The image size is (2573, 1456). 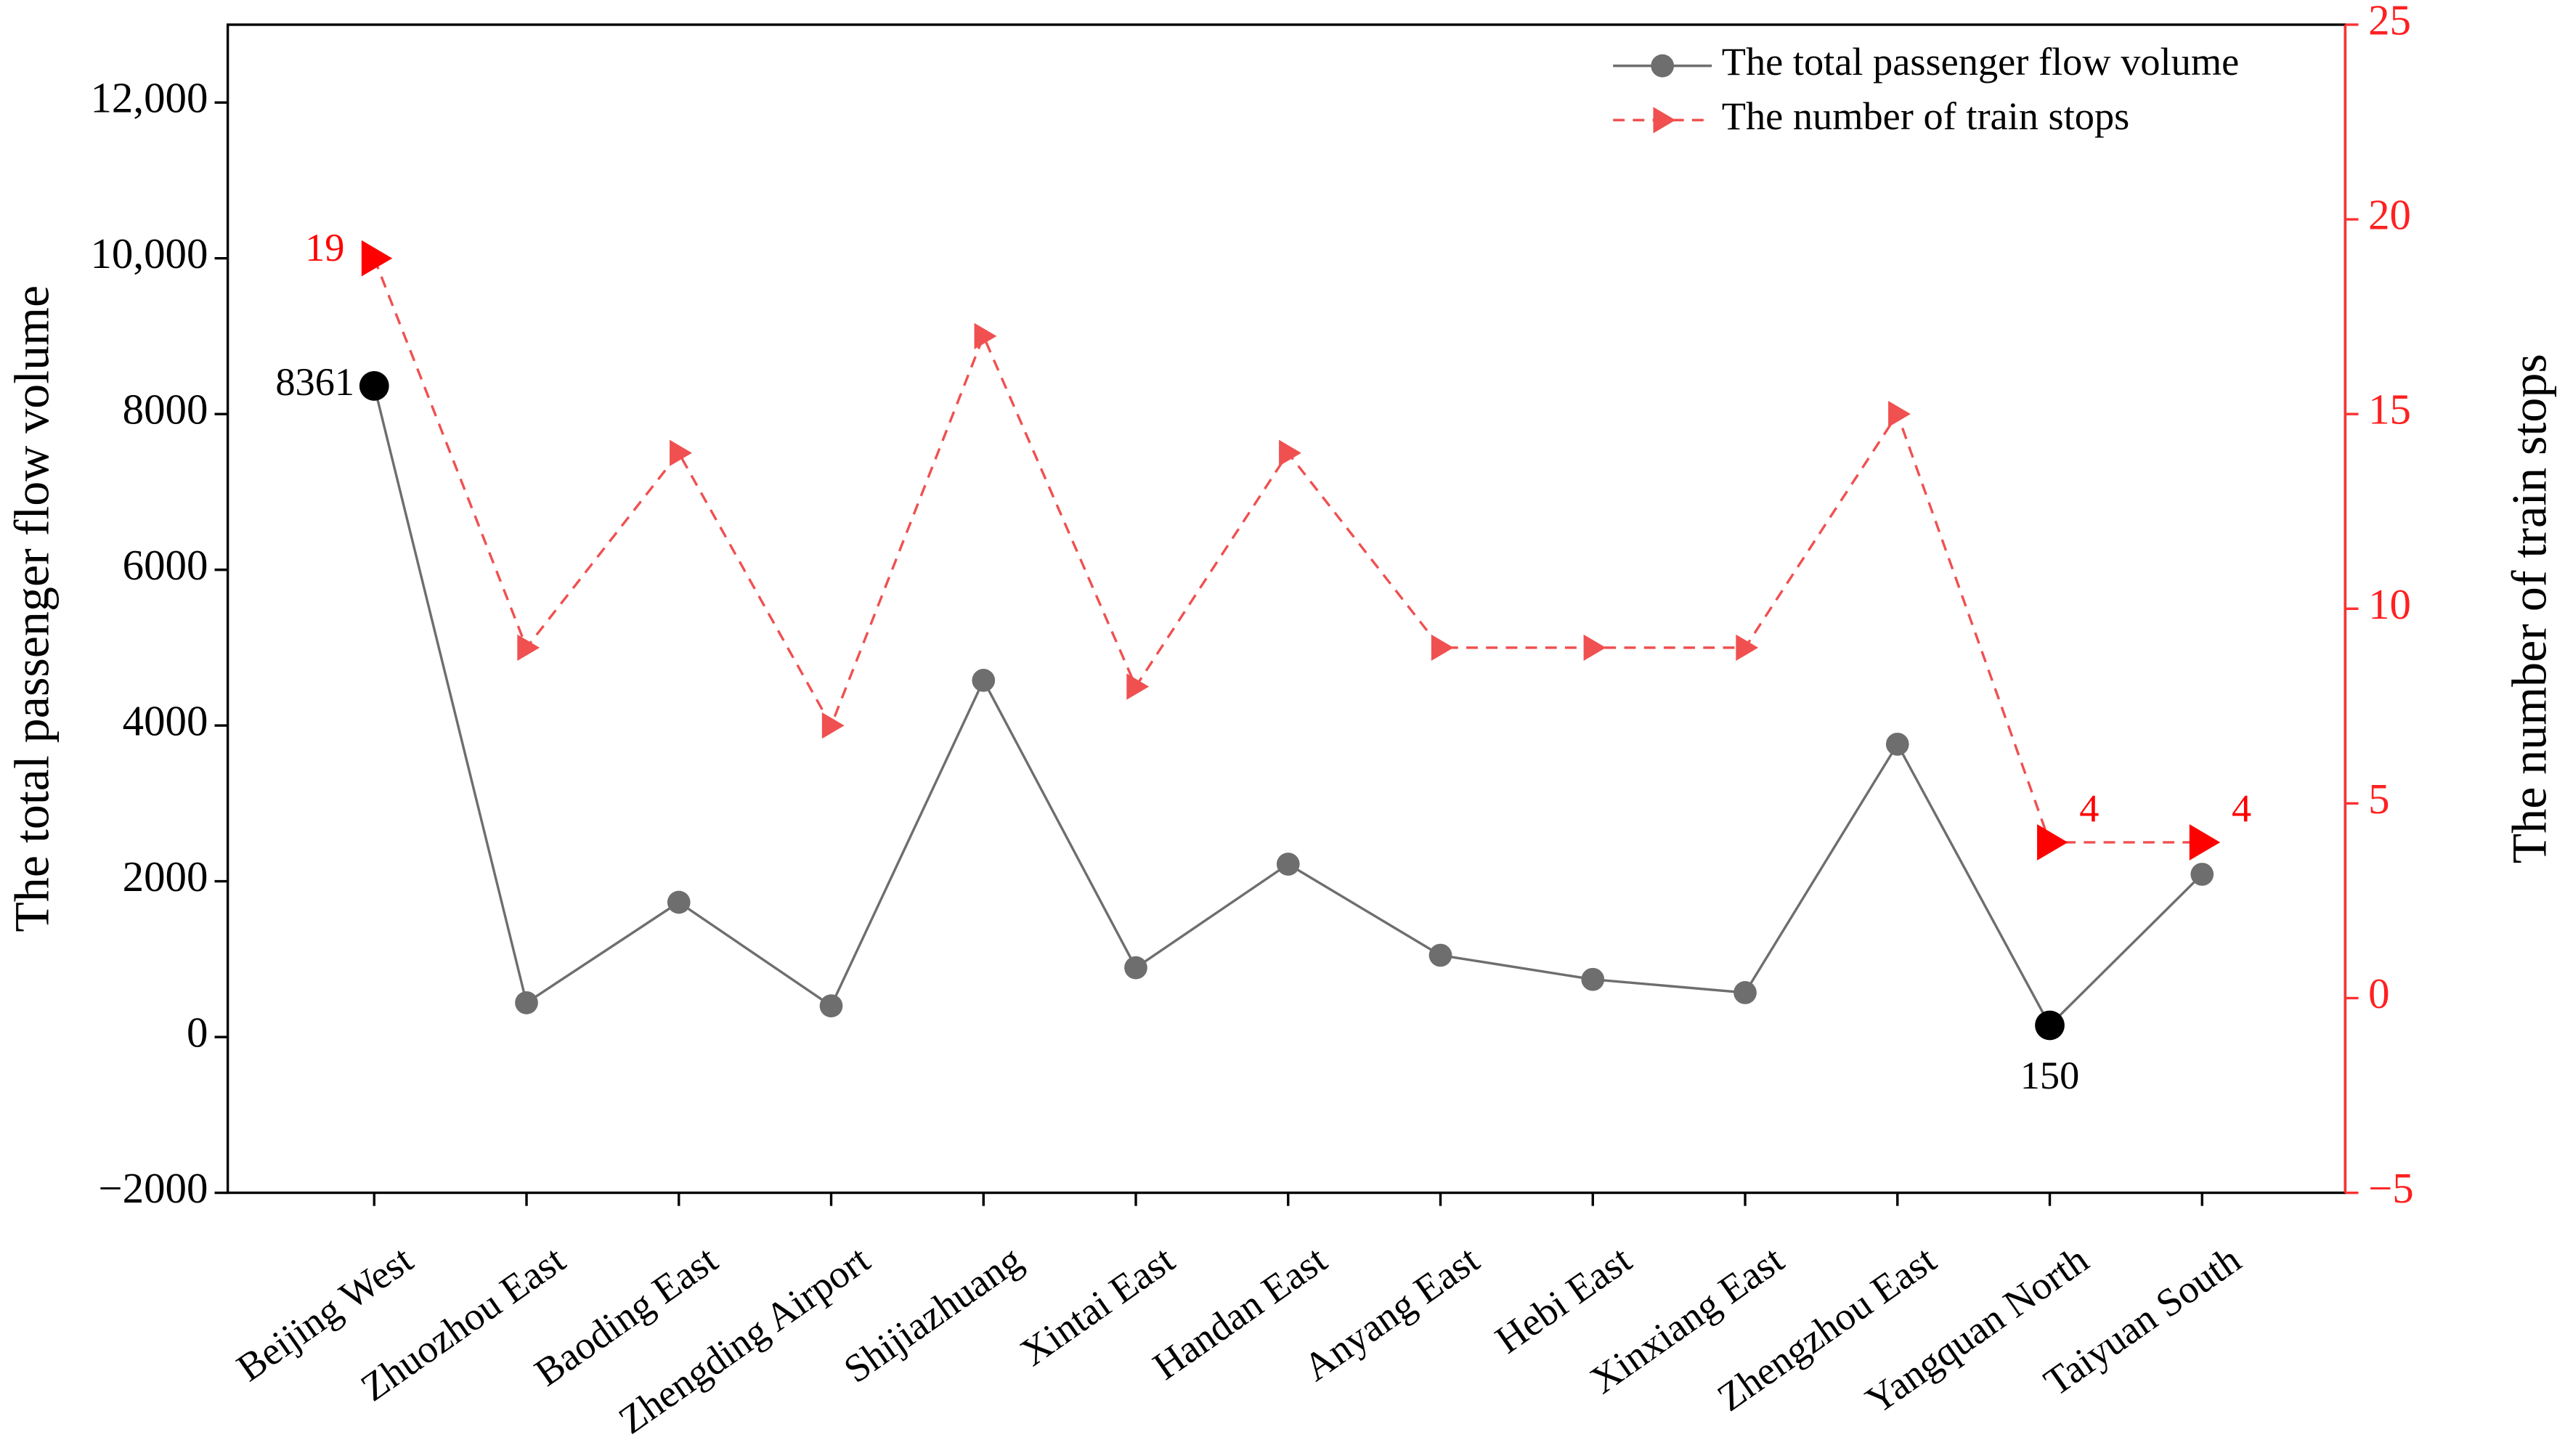 What do you see at coordinates (165, 721) in the screenshot?
I see `y-tick-label: 4000` at bounding box center [165, 721].